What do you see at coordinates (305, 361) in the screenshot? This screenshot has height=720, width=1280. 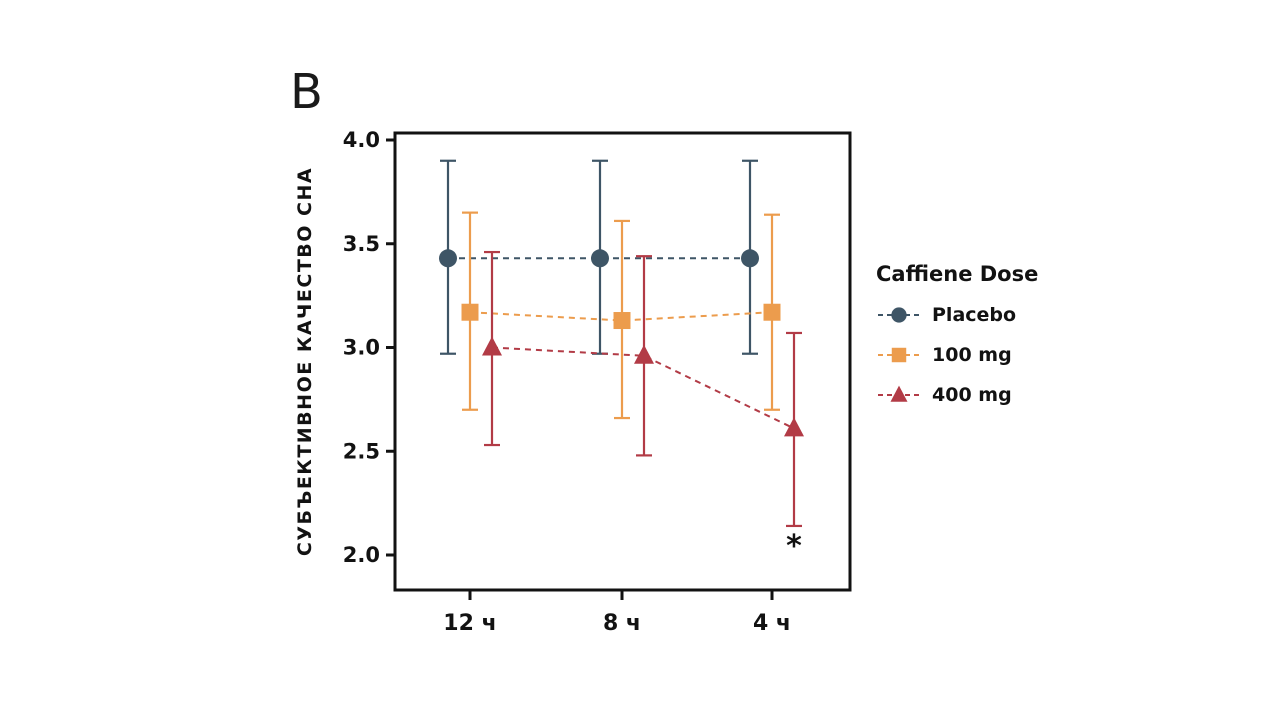 I see `y-axis-title: СУБЪЕКТИВНОЕ КАЧЕСТВО СНА` at bounding box center [305, 361].